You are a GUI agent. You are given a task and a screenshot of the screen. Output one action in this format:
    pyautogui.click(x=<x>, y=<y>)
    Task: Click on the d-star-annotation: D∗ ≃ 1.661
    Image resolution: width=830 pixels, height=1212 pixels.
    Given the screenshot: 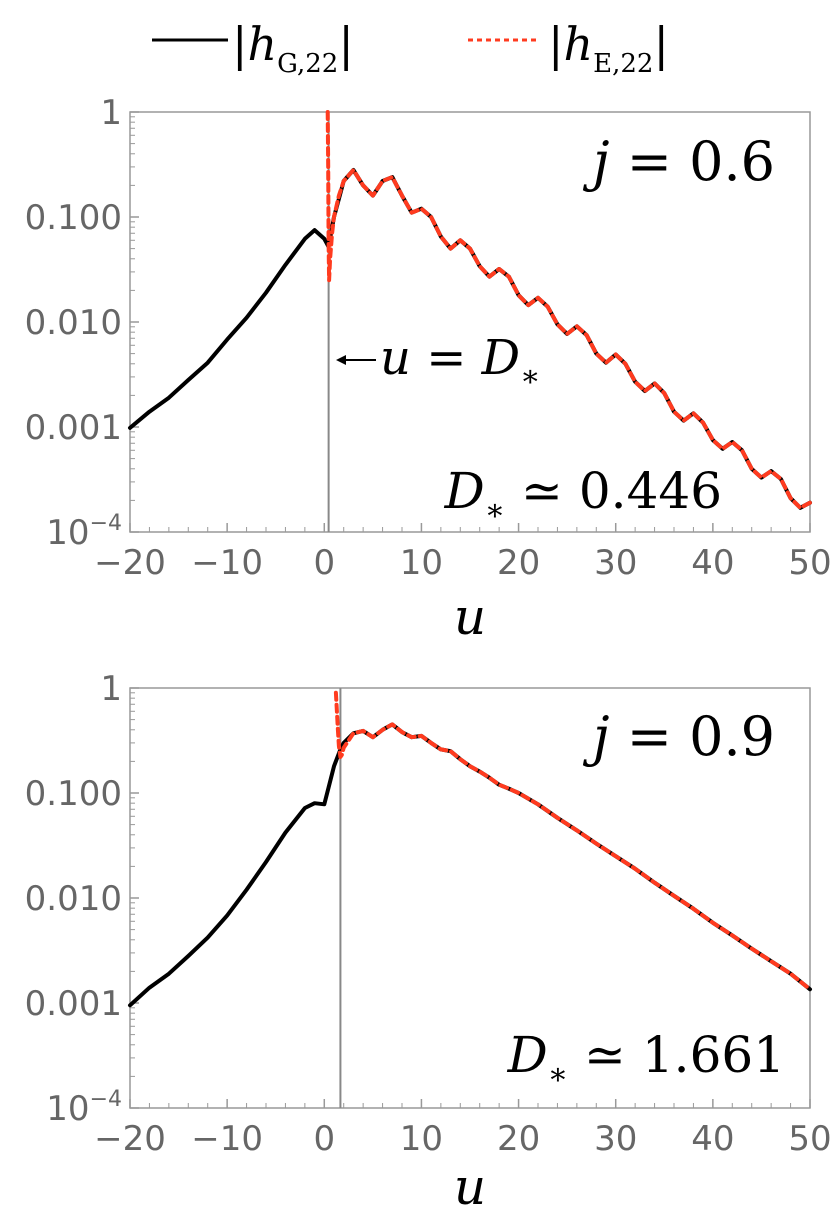 What is the action you would take?
    pyautogui.click(x=646, y=1059)
    